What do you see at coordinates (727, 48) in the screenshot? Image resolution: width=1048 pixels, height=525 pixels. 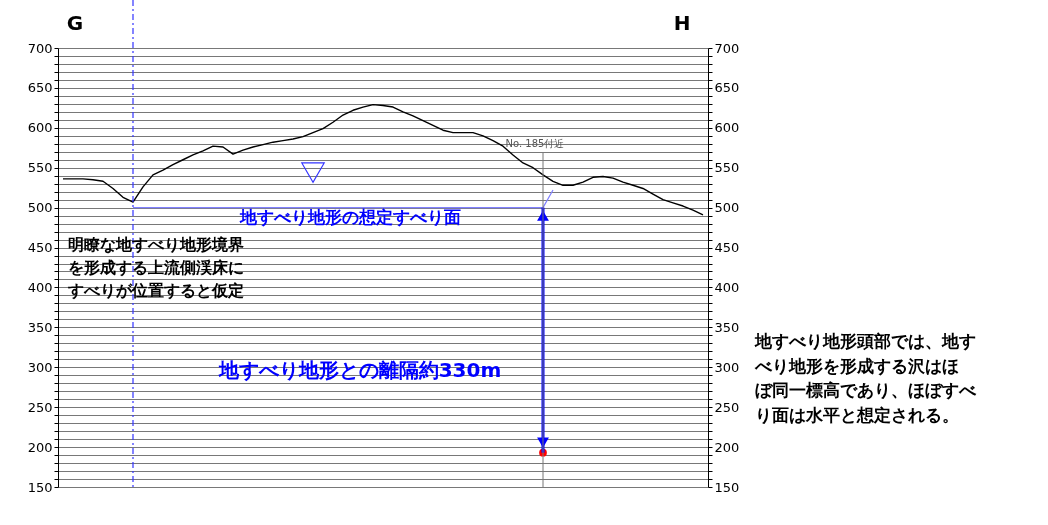 I see `y2-tick-label: 700` at bounding box center [727, 48].